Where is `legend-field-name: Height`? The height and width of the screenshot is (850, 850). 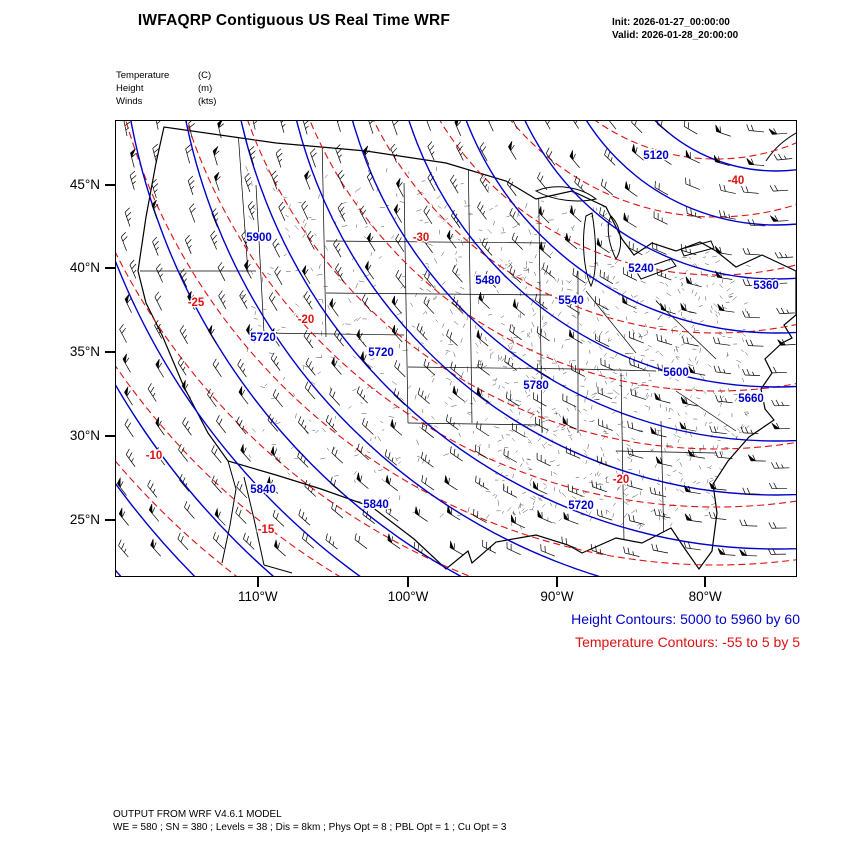 legend-field-name: Height is located at coordinates (130, 88).